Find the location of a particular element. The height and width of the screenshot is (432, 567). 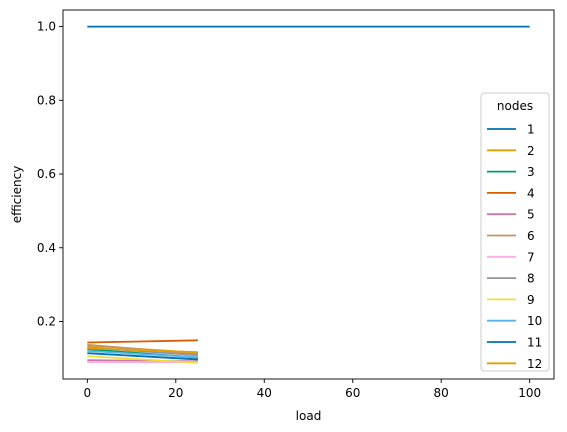

y-axis-label: efficiency is located at coordinates (17, 195).